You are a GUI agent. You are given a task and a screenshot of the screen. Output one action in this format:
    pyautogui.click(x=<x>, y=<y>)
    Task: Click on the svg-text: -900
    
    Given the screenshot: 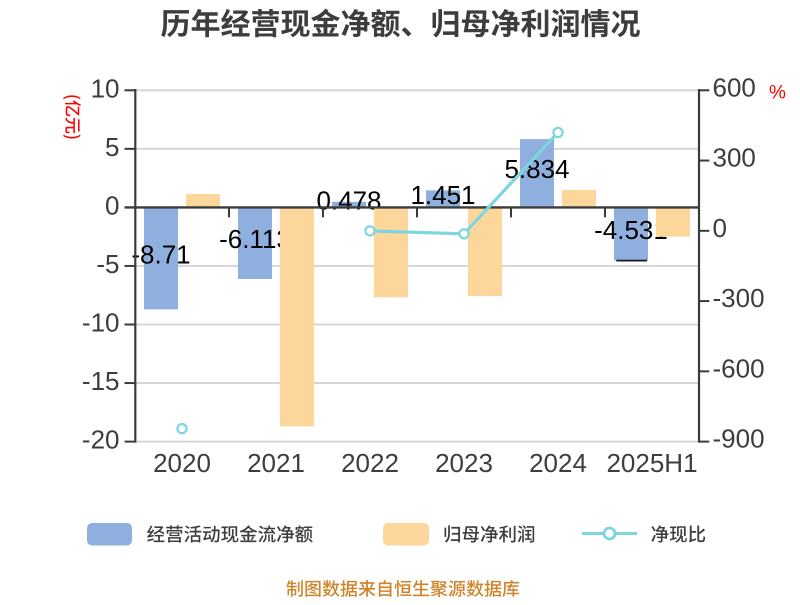 What is the action you would take?
    pyautogui.click(x=739, y=439)
    